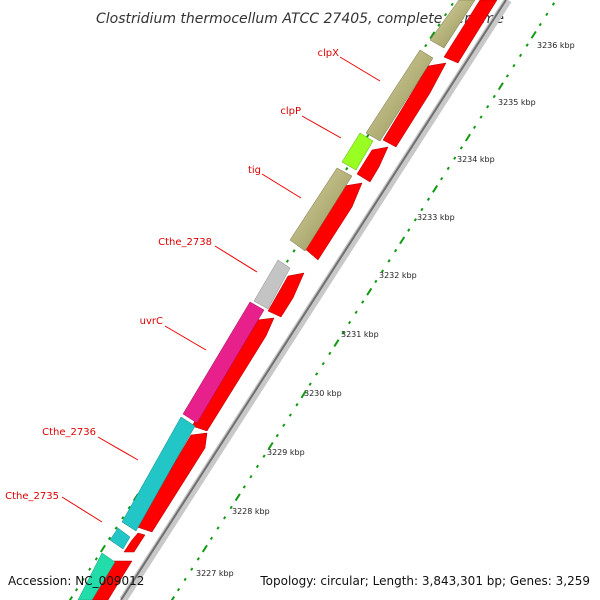  I want to click on gene-label-cthe-2738: Cthe_2738, so click(185, 242).